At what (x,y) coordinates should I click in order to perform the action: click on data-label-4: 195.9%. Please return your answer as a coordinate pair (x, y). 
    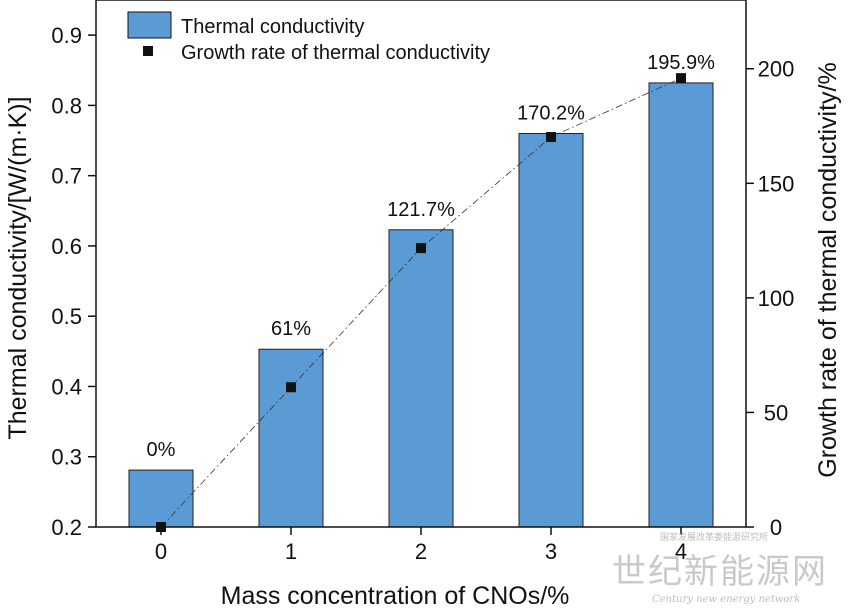
    Looking at the image, I should click on (681, 63).